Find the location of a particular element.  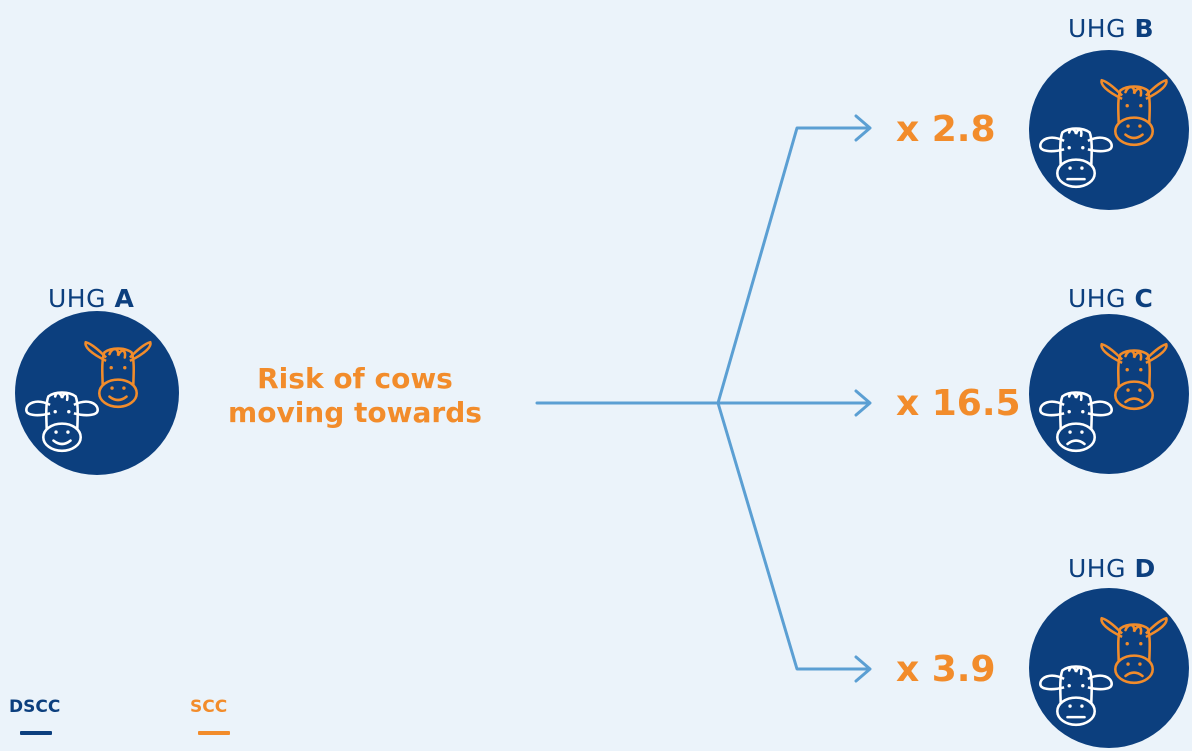

group-letter: B is located at coordinates (1144, 28).